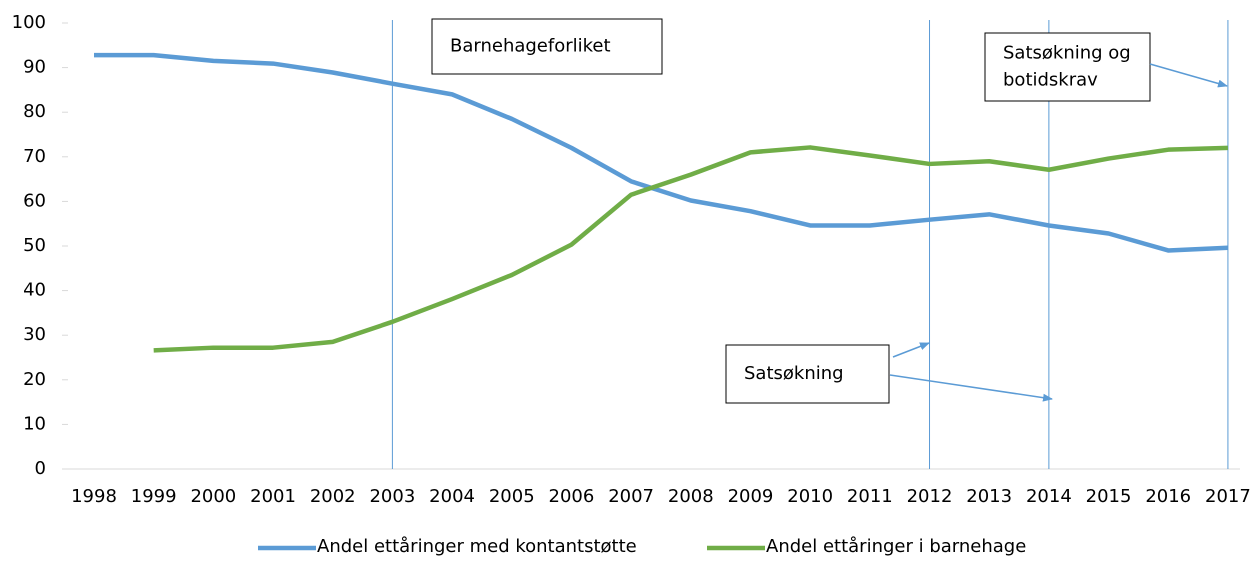 Image resolution: width=1258 pixels, height=561 pixels. What do you see at coordinates (154, 496) in the screenshot?
I see `x-tick-label: 1999` at bounding box center [154, 496].